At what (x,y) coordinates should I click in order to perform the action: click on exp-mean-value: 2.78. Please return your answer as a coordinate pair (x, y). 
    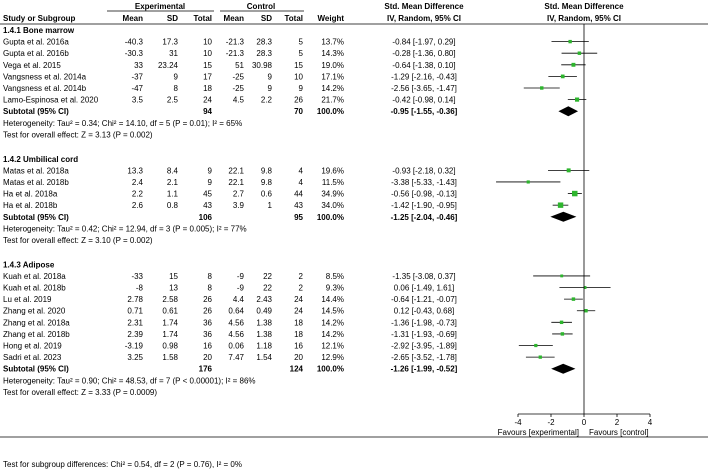
    Looking at the image, I should click on (135, 299).